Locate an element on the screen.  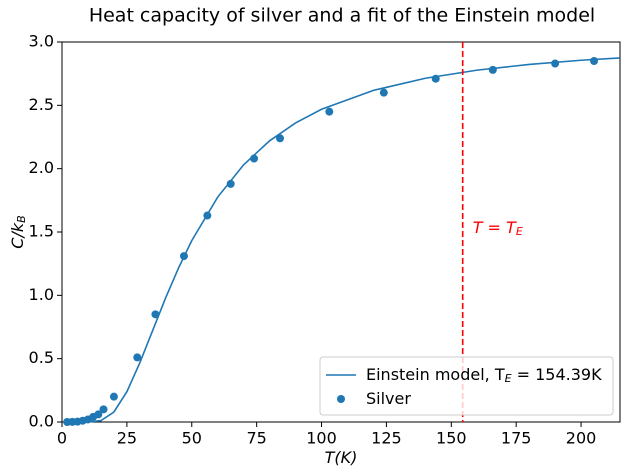
x-tick-label: 175 is located at coordinates (516, 438).